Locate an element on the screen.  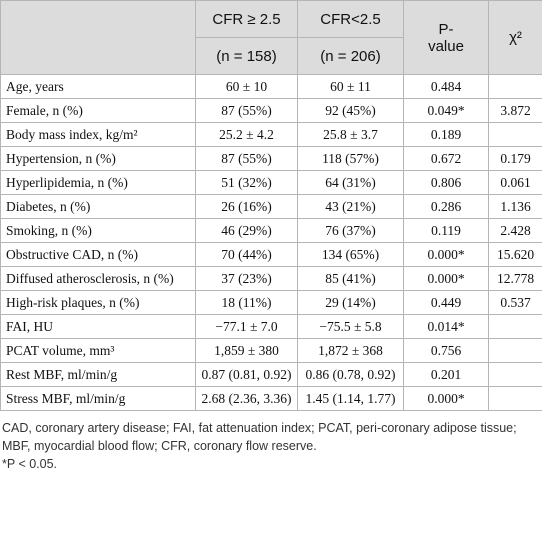
data-cell: 3.872 is located at coordinates (515, 110).